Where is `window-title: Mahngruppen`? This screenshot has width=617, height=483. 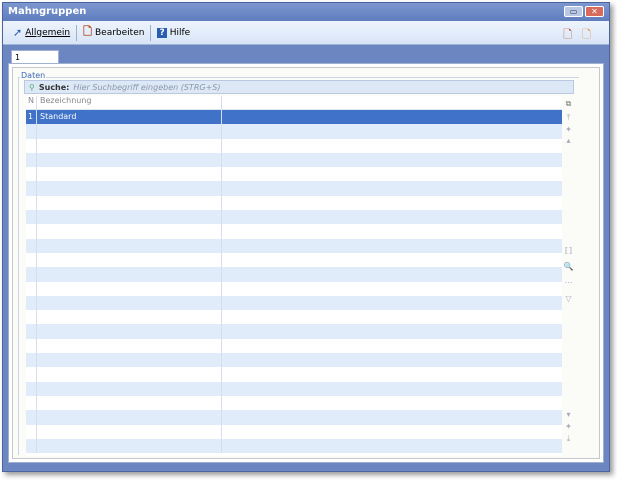
window-title: Mahngruppen is located at coordinates (306, 12).